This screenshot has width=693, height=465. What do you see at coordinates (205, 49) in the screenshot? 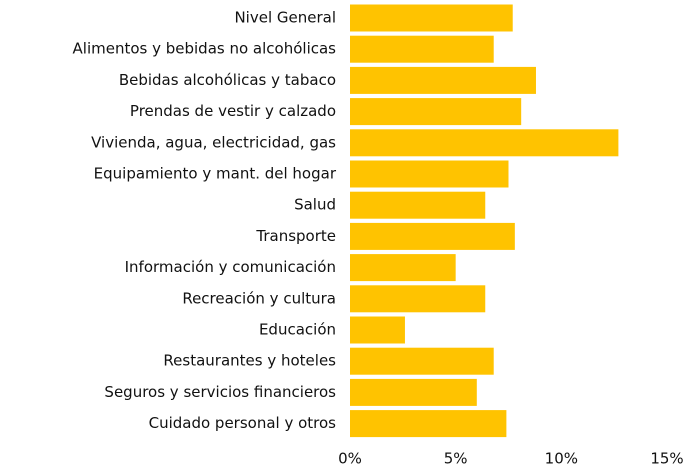
I see `y-tick-label: Alimentos y bebidas no alcohólicas` at bounding box center [205, 49].